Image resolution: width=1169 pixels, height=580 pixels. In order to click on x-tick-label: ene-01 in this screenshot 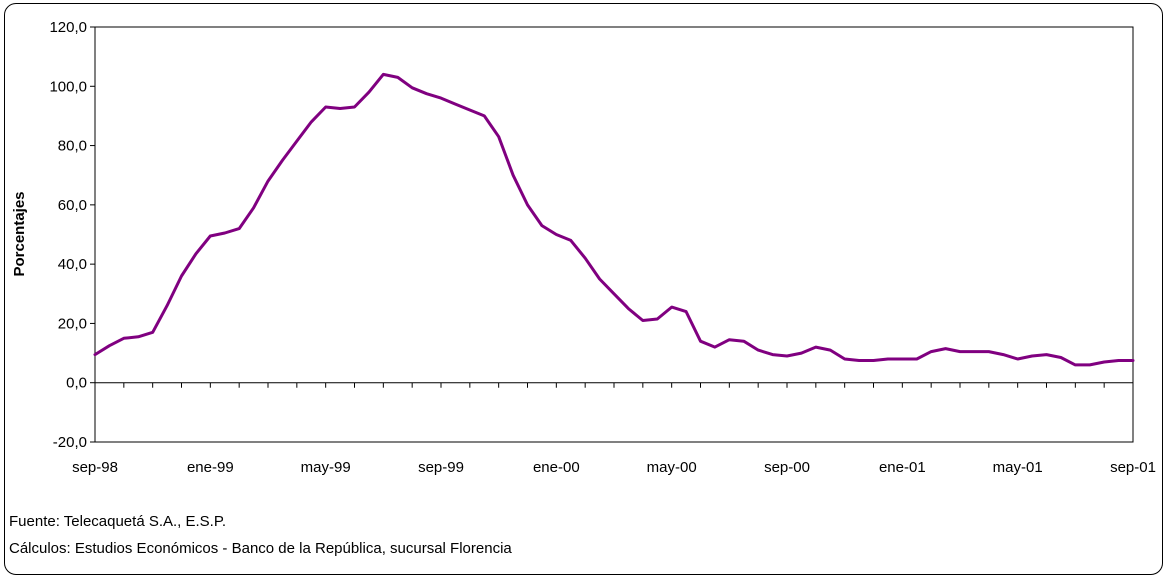, I will do `click(902, 467)`.